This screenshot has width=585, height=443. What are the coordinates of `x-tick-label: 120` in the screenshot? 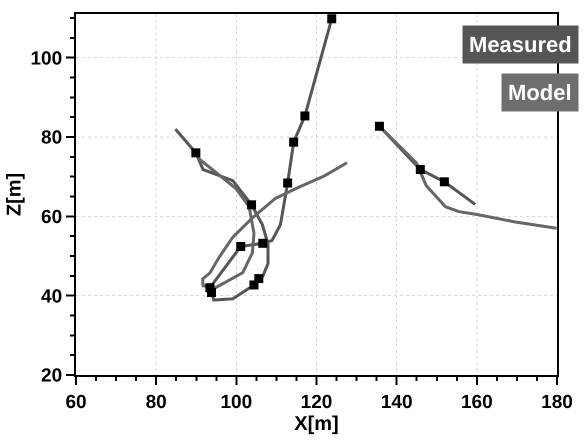 It's located at (316, 402).